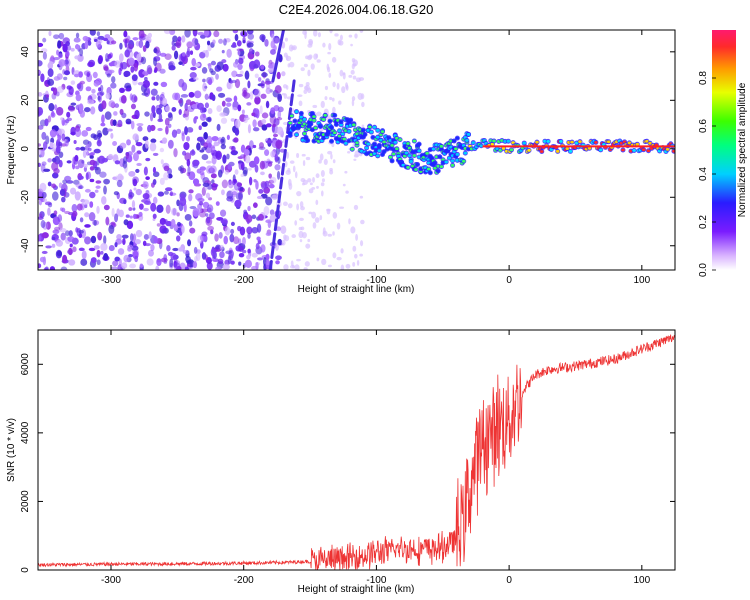  What do you see at coordinates (244, 580) in the screenshot?
I see `snr-x-tick-label: -200` at bounding box center [244, 580].